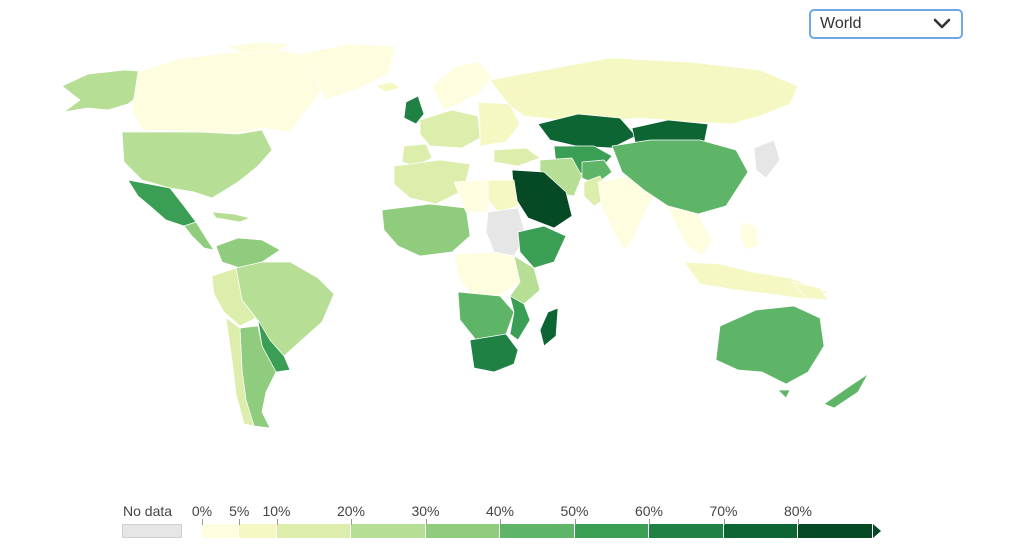 The height and width of the screenshot is (555, 1023). What do you see at coordinates (202, 511) in the screenshot?
I see `legend-tick-label: 0%` at bounding box center [202, 511].